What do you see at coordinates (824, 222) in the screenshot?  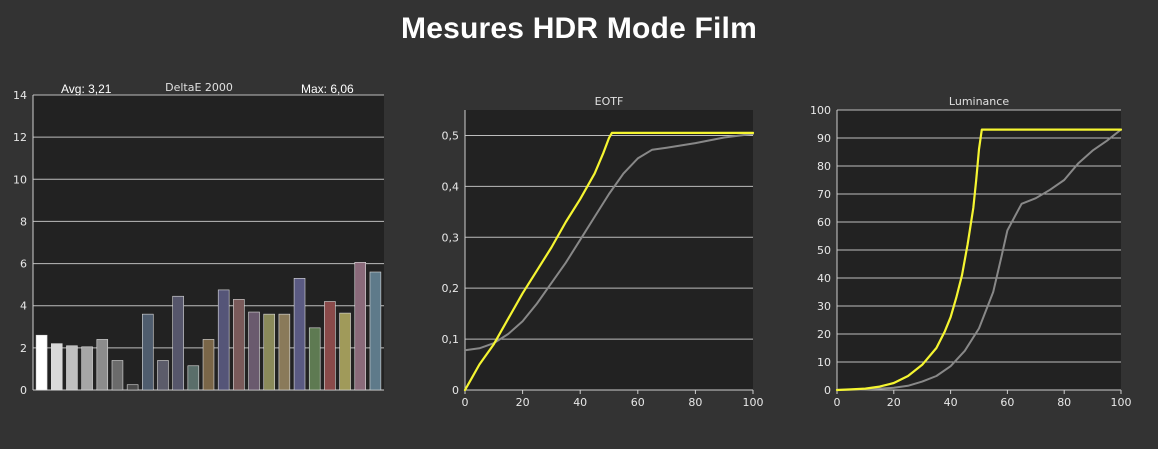 I see `luminance-ytick-label: 60` at bounding box center [824, 222].